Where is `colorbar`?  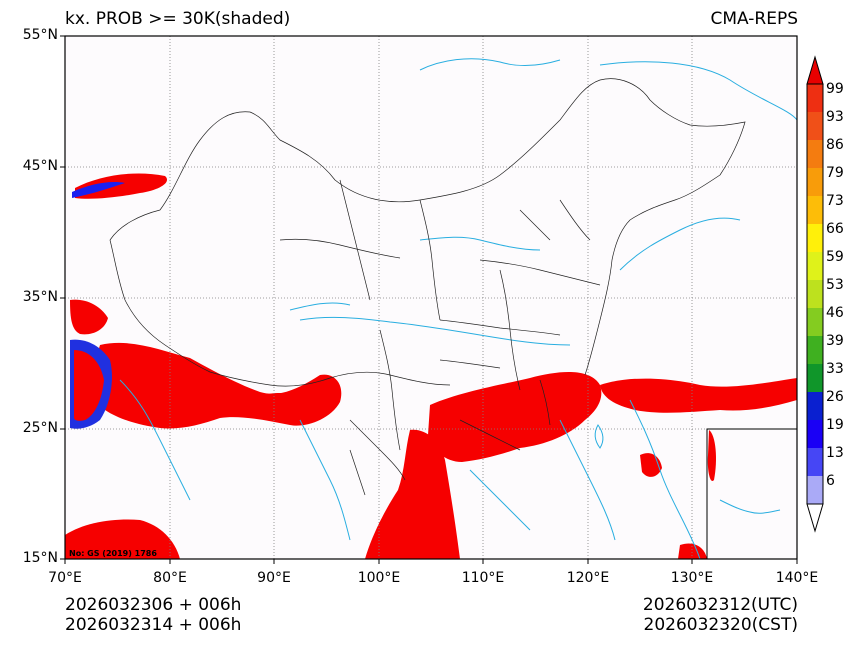 colorbar is located at coordinates (815, 294).